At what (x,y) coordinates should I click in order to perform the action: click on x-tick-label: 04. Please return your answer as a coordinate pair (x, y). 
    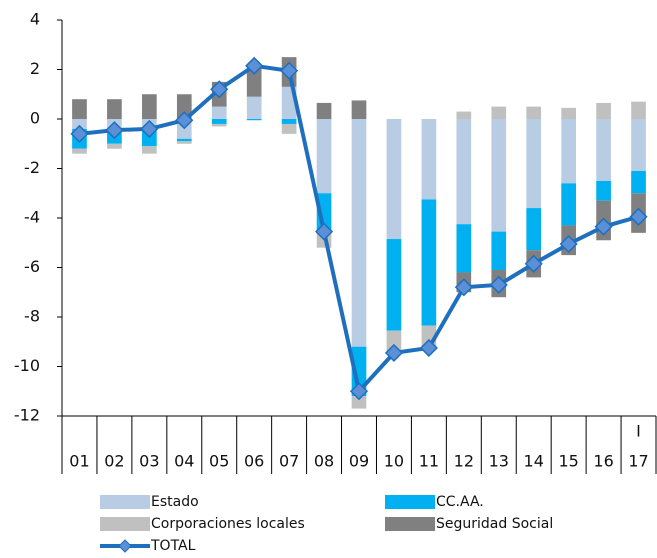
    Looking at the image, I should click on (184, 461).